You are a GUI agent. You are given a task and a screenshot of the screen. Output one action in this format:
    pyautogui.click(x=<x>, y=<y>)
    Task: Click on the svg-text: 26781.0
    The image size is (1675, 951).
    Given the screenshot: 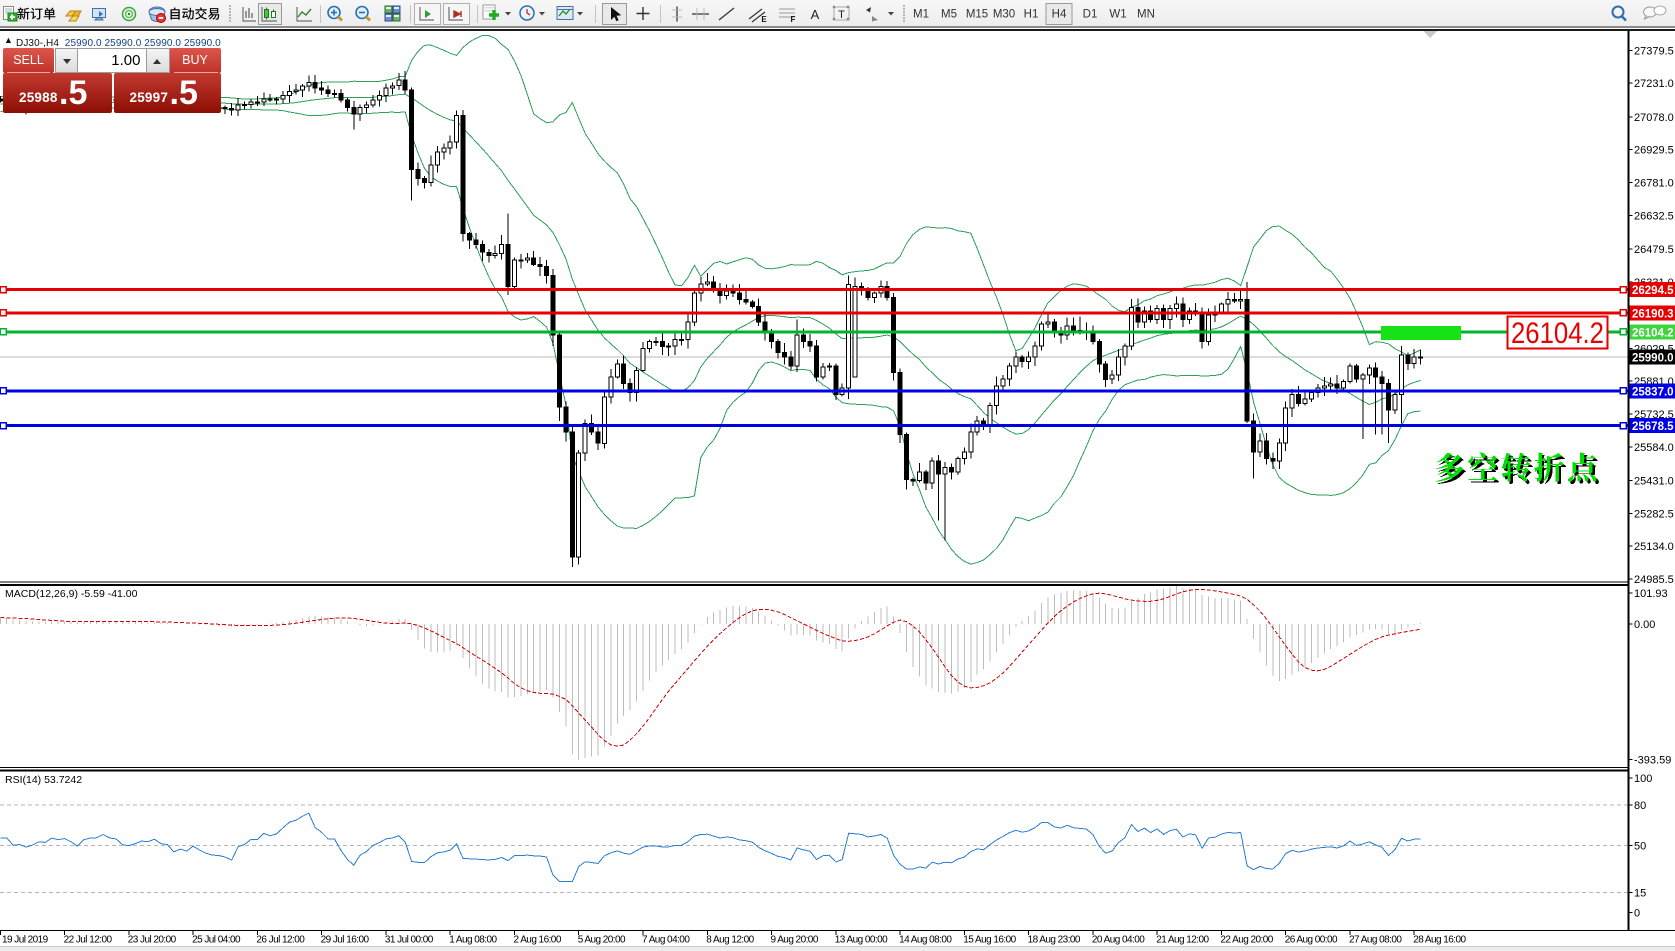 What is the action you would take?
    pyautogui.click(x=1654, y=184)
    